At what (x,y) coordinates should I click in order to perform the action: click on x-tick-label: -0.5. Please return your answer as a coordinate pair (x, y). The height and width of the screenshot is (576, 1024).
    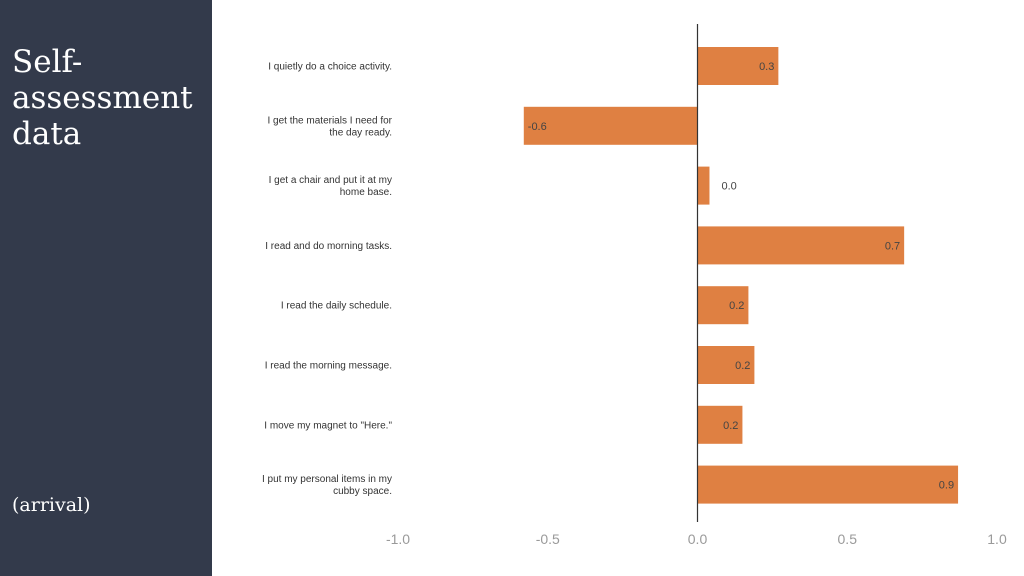
    Looking at the image, I should click on (548, 539).